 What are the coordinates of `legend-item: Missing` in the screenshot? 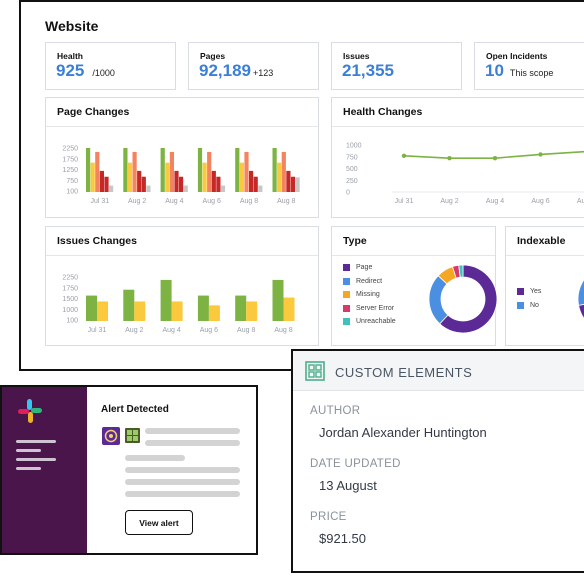 It's located at (369, 295).